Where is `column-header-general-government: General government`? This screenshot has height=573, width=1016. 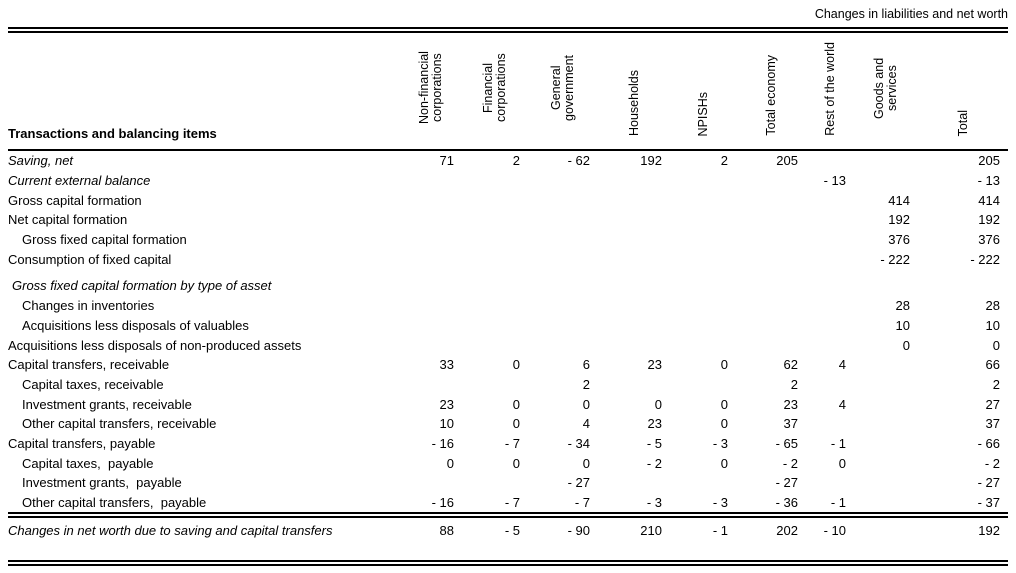
column-header-general-government: General government is located at coordinates (563, 92).